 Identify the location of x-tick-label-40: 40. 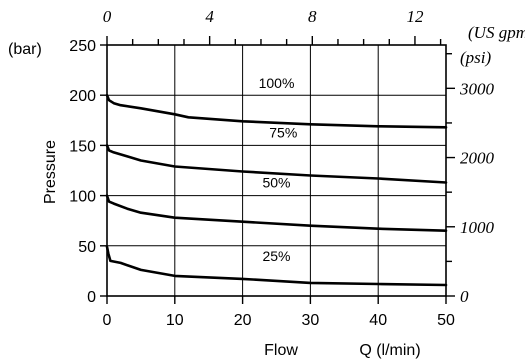
(378, 320).